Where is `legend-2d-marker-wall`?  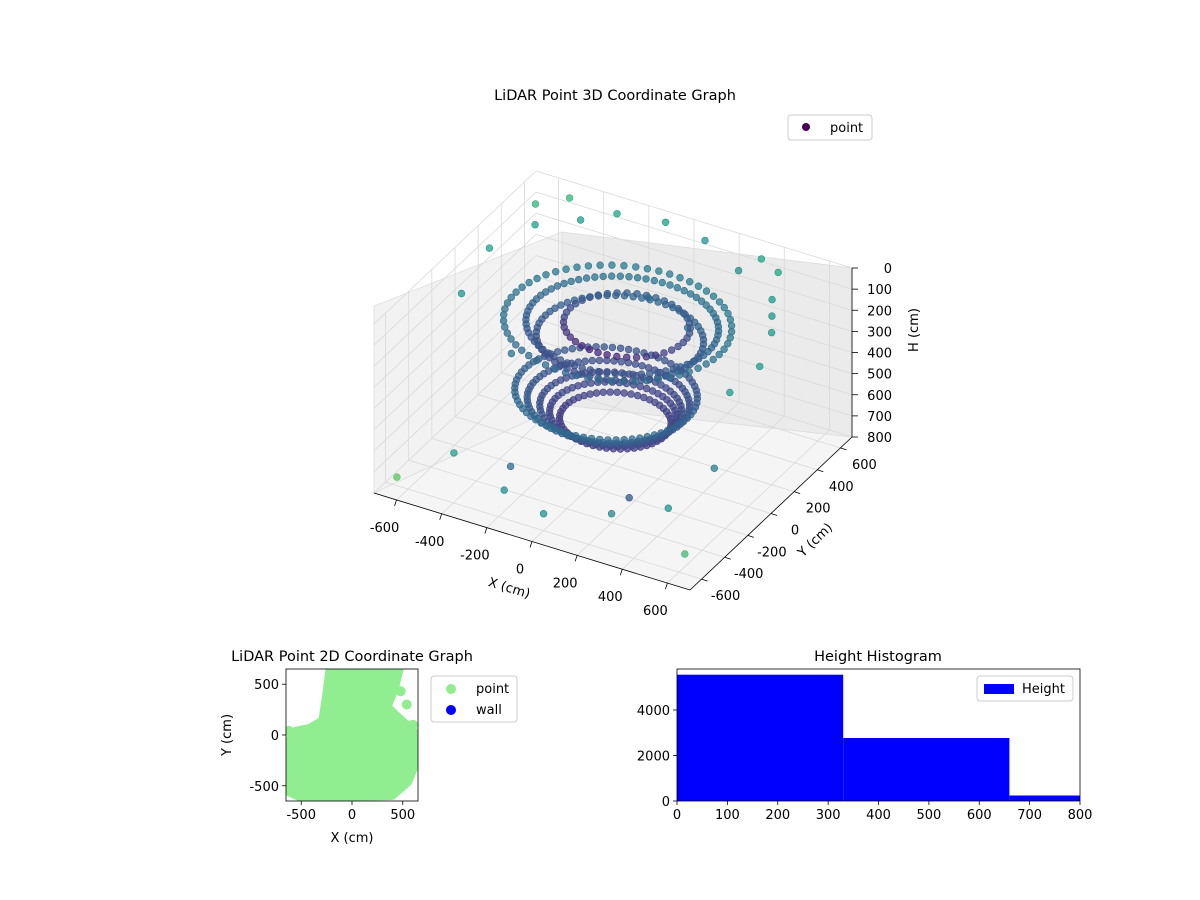
legend-2d-marker-wall is located at coordinates (451, 710).